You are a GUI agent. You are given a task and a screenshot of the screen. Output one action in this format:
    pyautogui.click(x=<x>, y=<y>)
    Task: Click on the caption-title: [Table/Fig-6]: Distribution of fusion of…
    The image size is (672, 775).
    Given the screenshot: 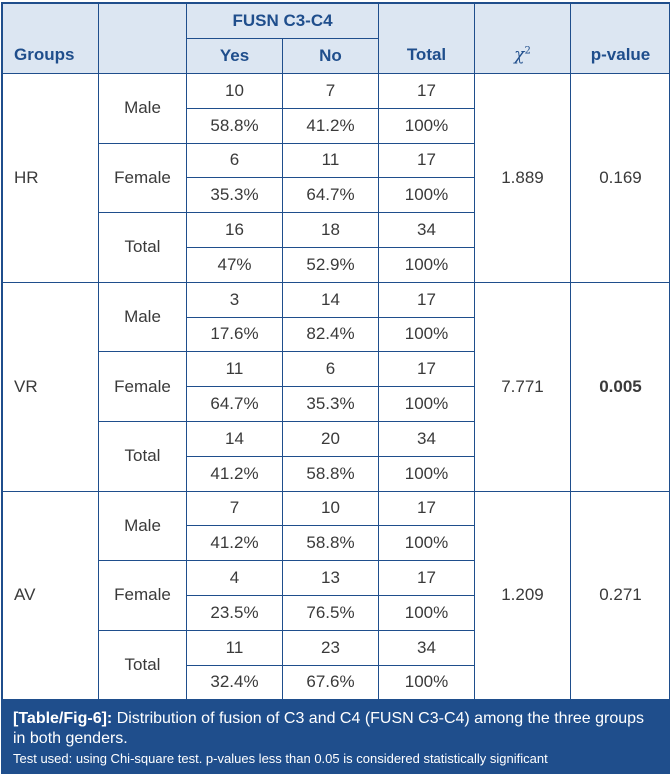 What is the action you would take?
    pyautogui.click(x=336, y=729)
    